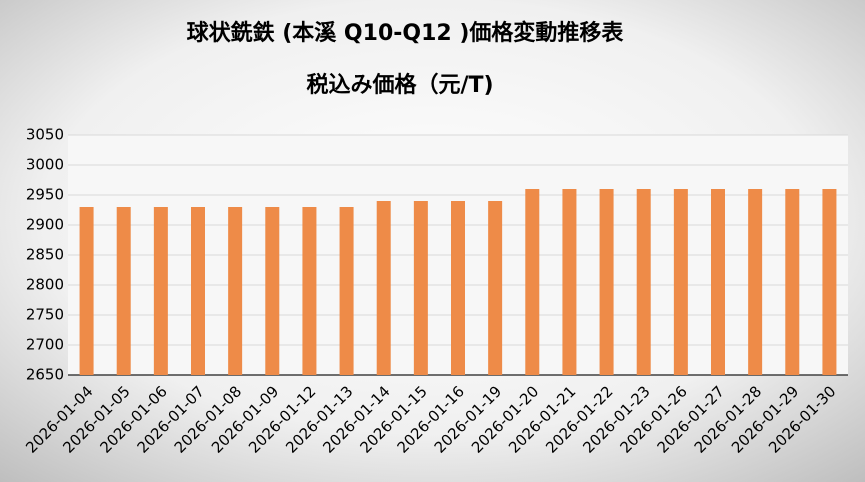 Image resolution: width=865 pixels, height=482 pixels. What do you see at coordinates (45, 285) in the screenshot?
I see `y-tick-label: 2800` at bounding box center [45, 285].